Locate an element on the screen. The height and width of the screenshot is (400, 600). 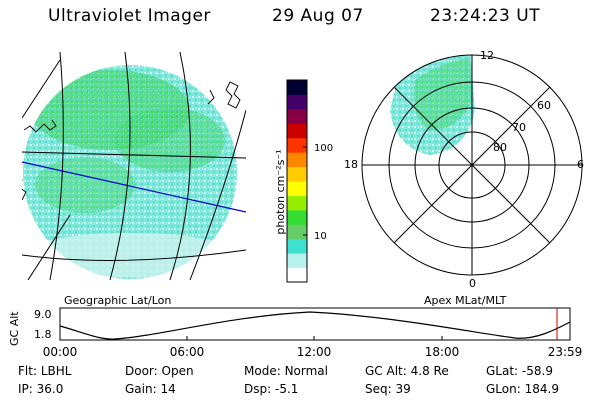
colorbar-frame is located at coordinates (297, 181).